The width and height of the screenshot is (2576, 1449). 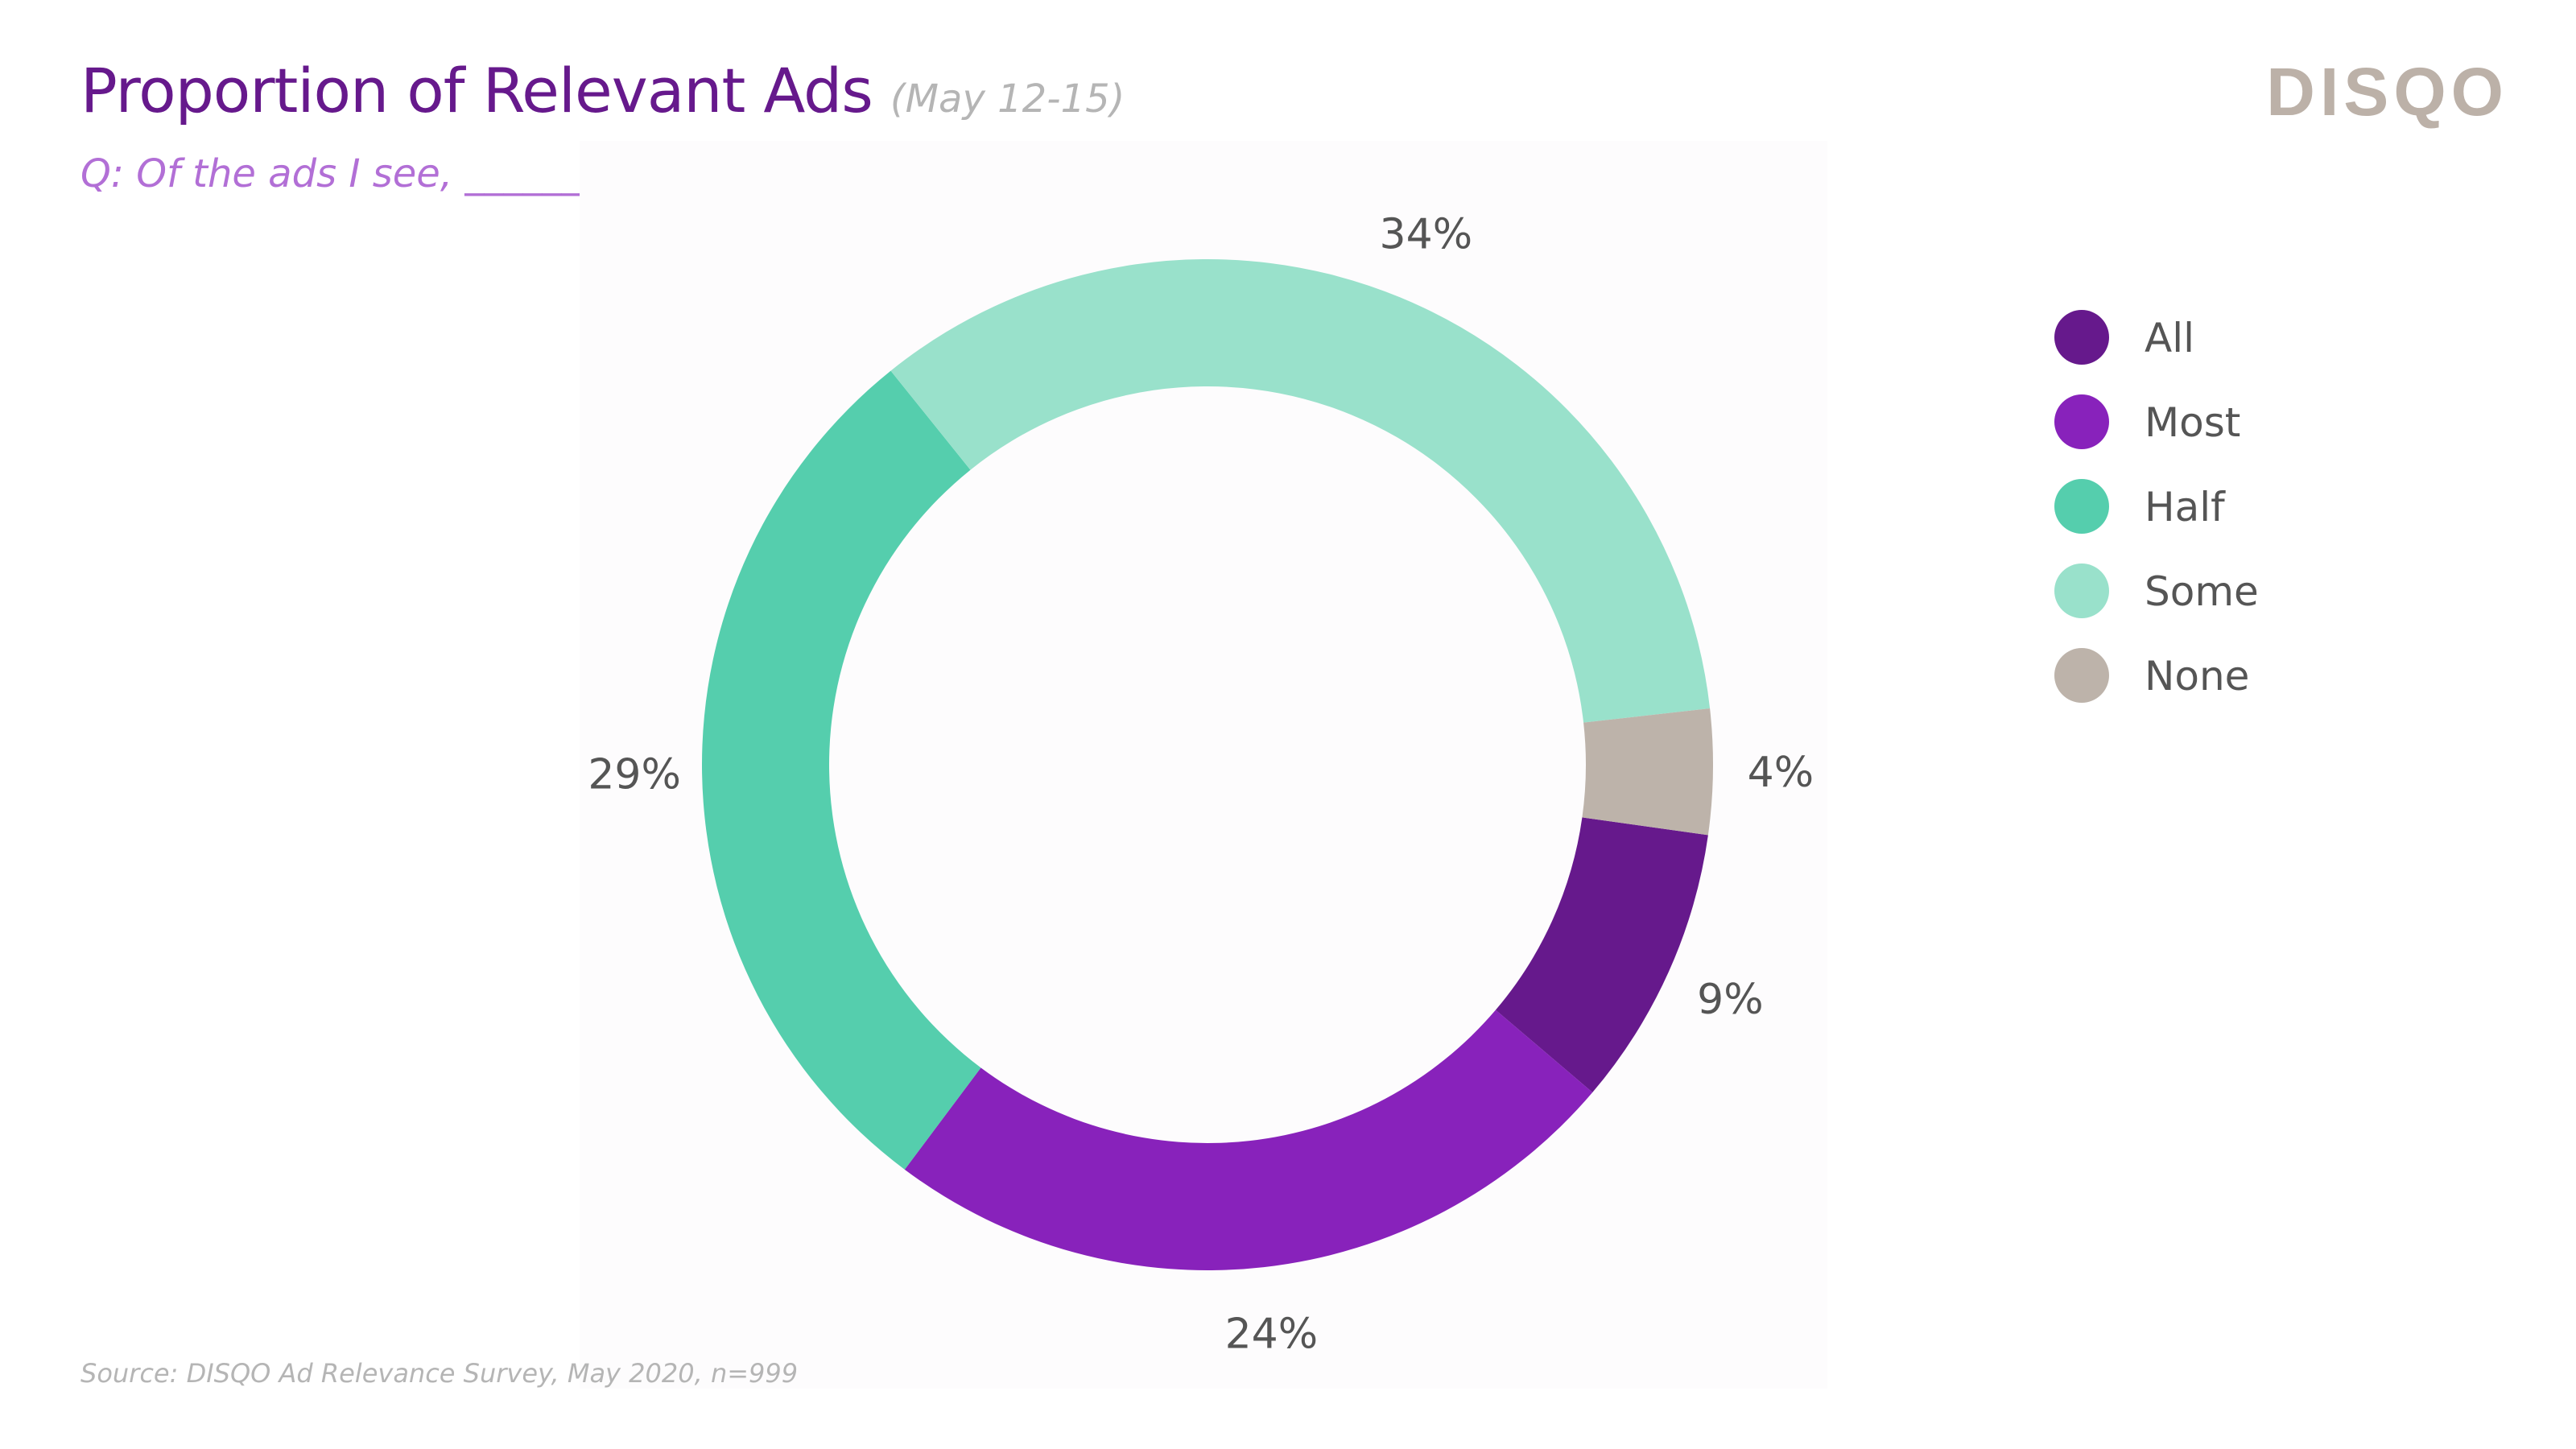 I want to click on donut-slice-all, so click(x=1601, y=955).